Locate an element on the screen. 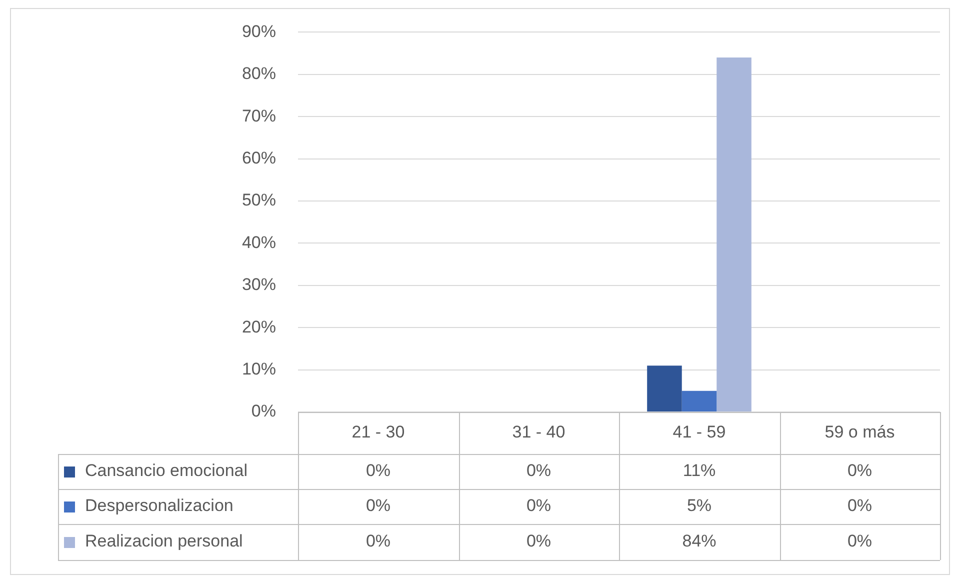  data-label: 84% is located at coordinates (699, 541).